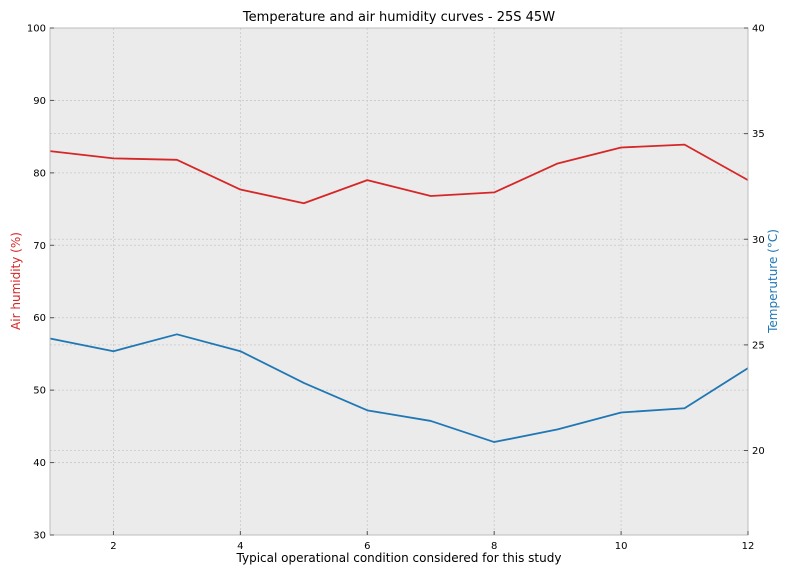  I want to click on y-tick-label-left: 40, so click(39, 463).